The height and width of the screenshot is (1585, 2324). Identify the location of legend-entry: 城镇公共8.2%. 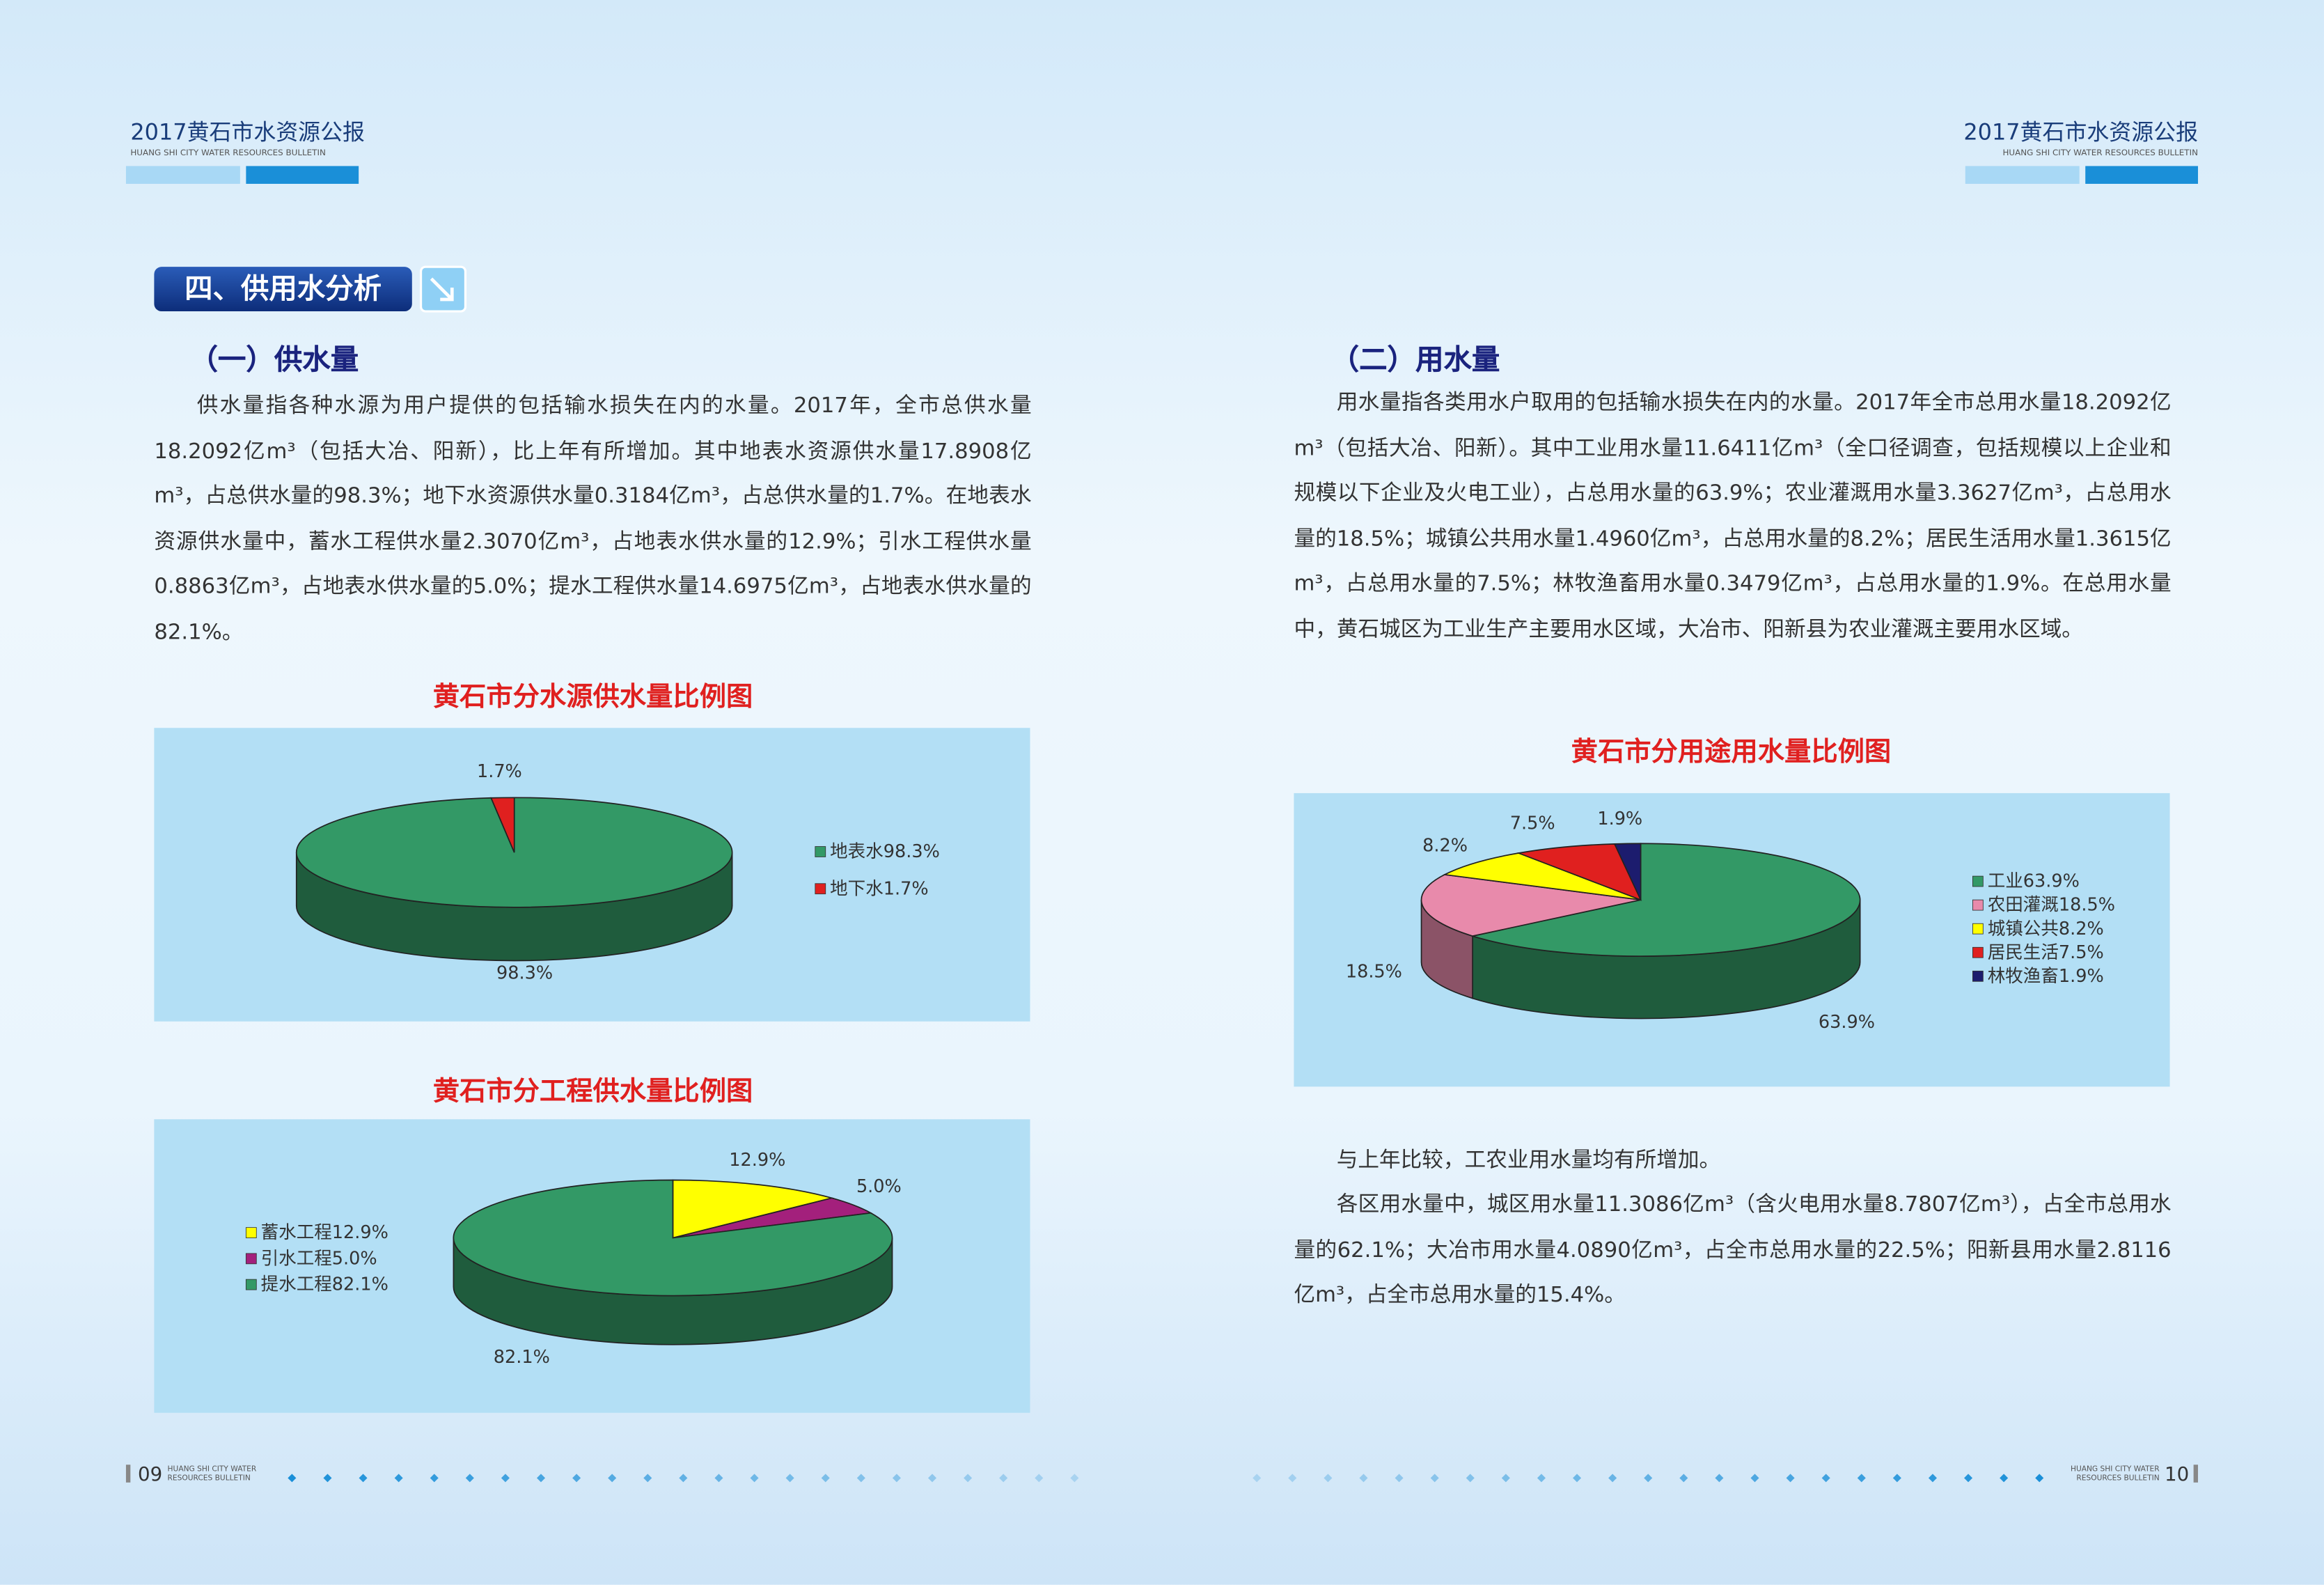
(2046, 929).